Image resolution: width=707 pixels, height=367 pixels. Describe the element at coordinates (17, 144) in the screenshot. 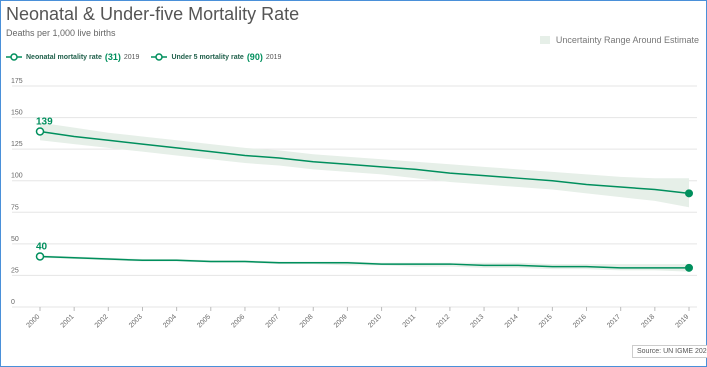

I see `y-tick-label: 125` at that location.